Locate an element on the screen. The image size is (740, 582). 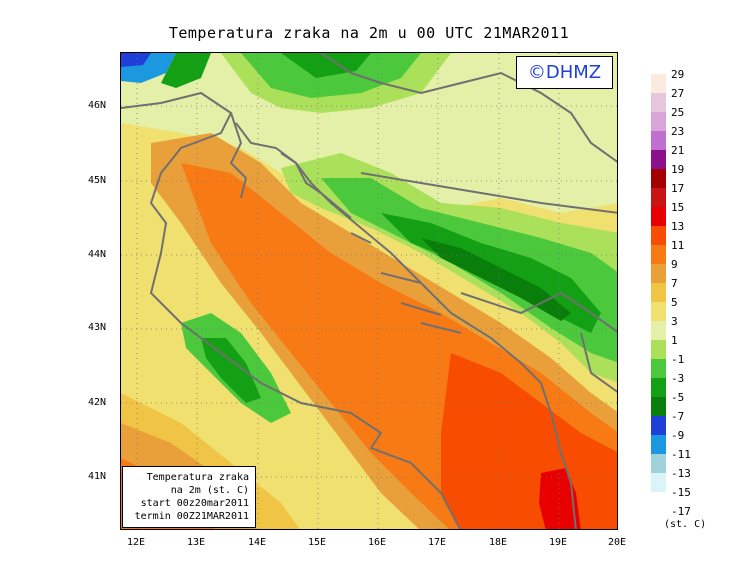
legend-label: 5 is located at coordinates (674, 302).